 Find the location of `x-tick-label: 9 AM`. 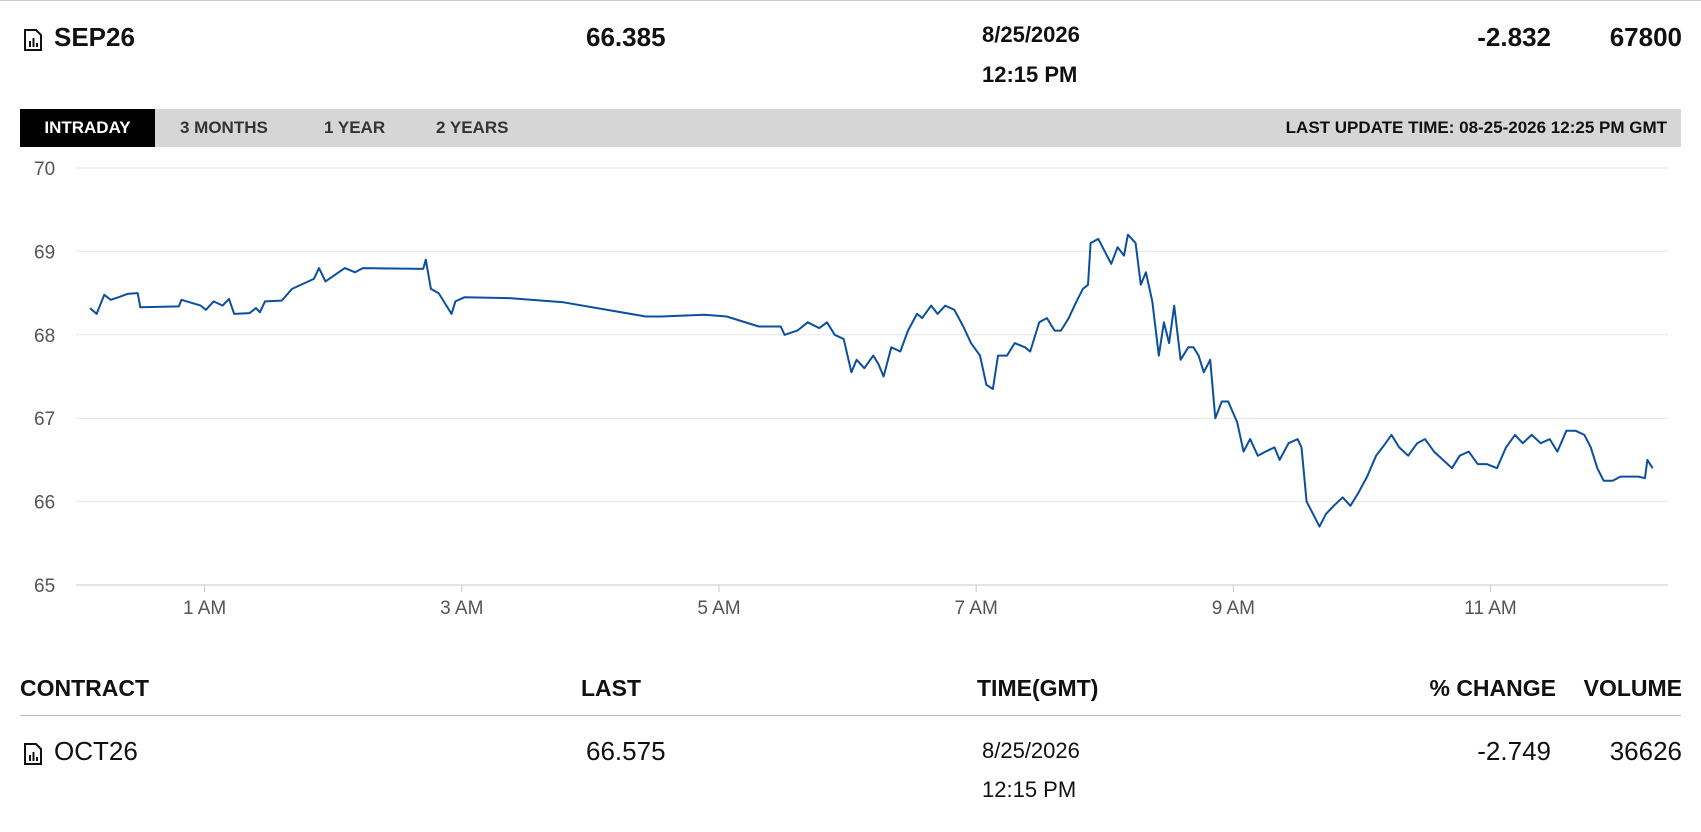

x-tick-label: 9 AM is located at coordinates (1233, 608).